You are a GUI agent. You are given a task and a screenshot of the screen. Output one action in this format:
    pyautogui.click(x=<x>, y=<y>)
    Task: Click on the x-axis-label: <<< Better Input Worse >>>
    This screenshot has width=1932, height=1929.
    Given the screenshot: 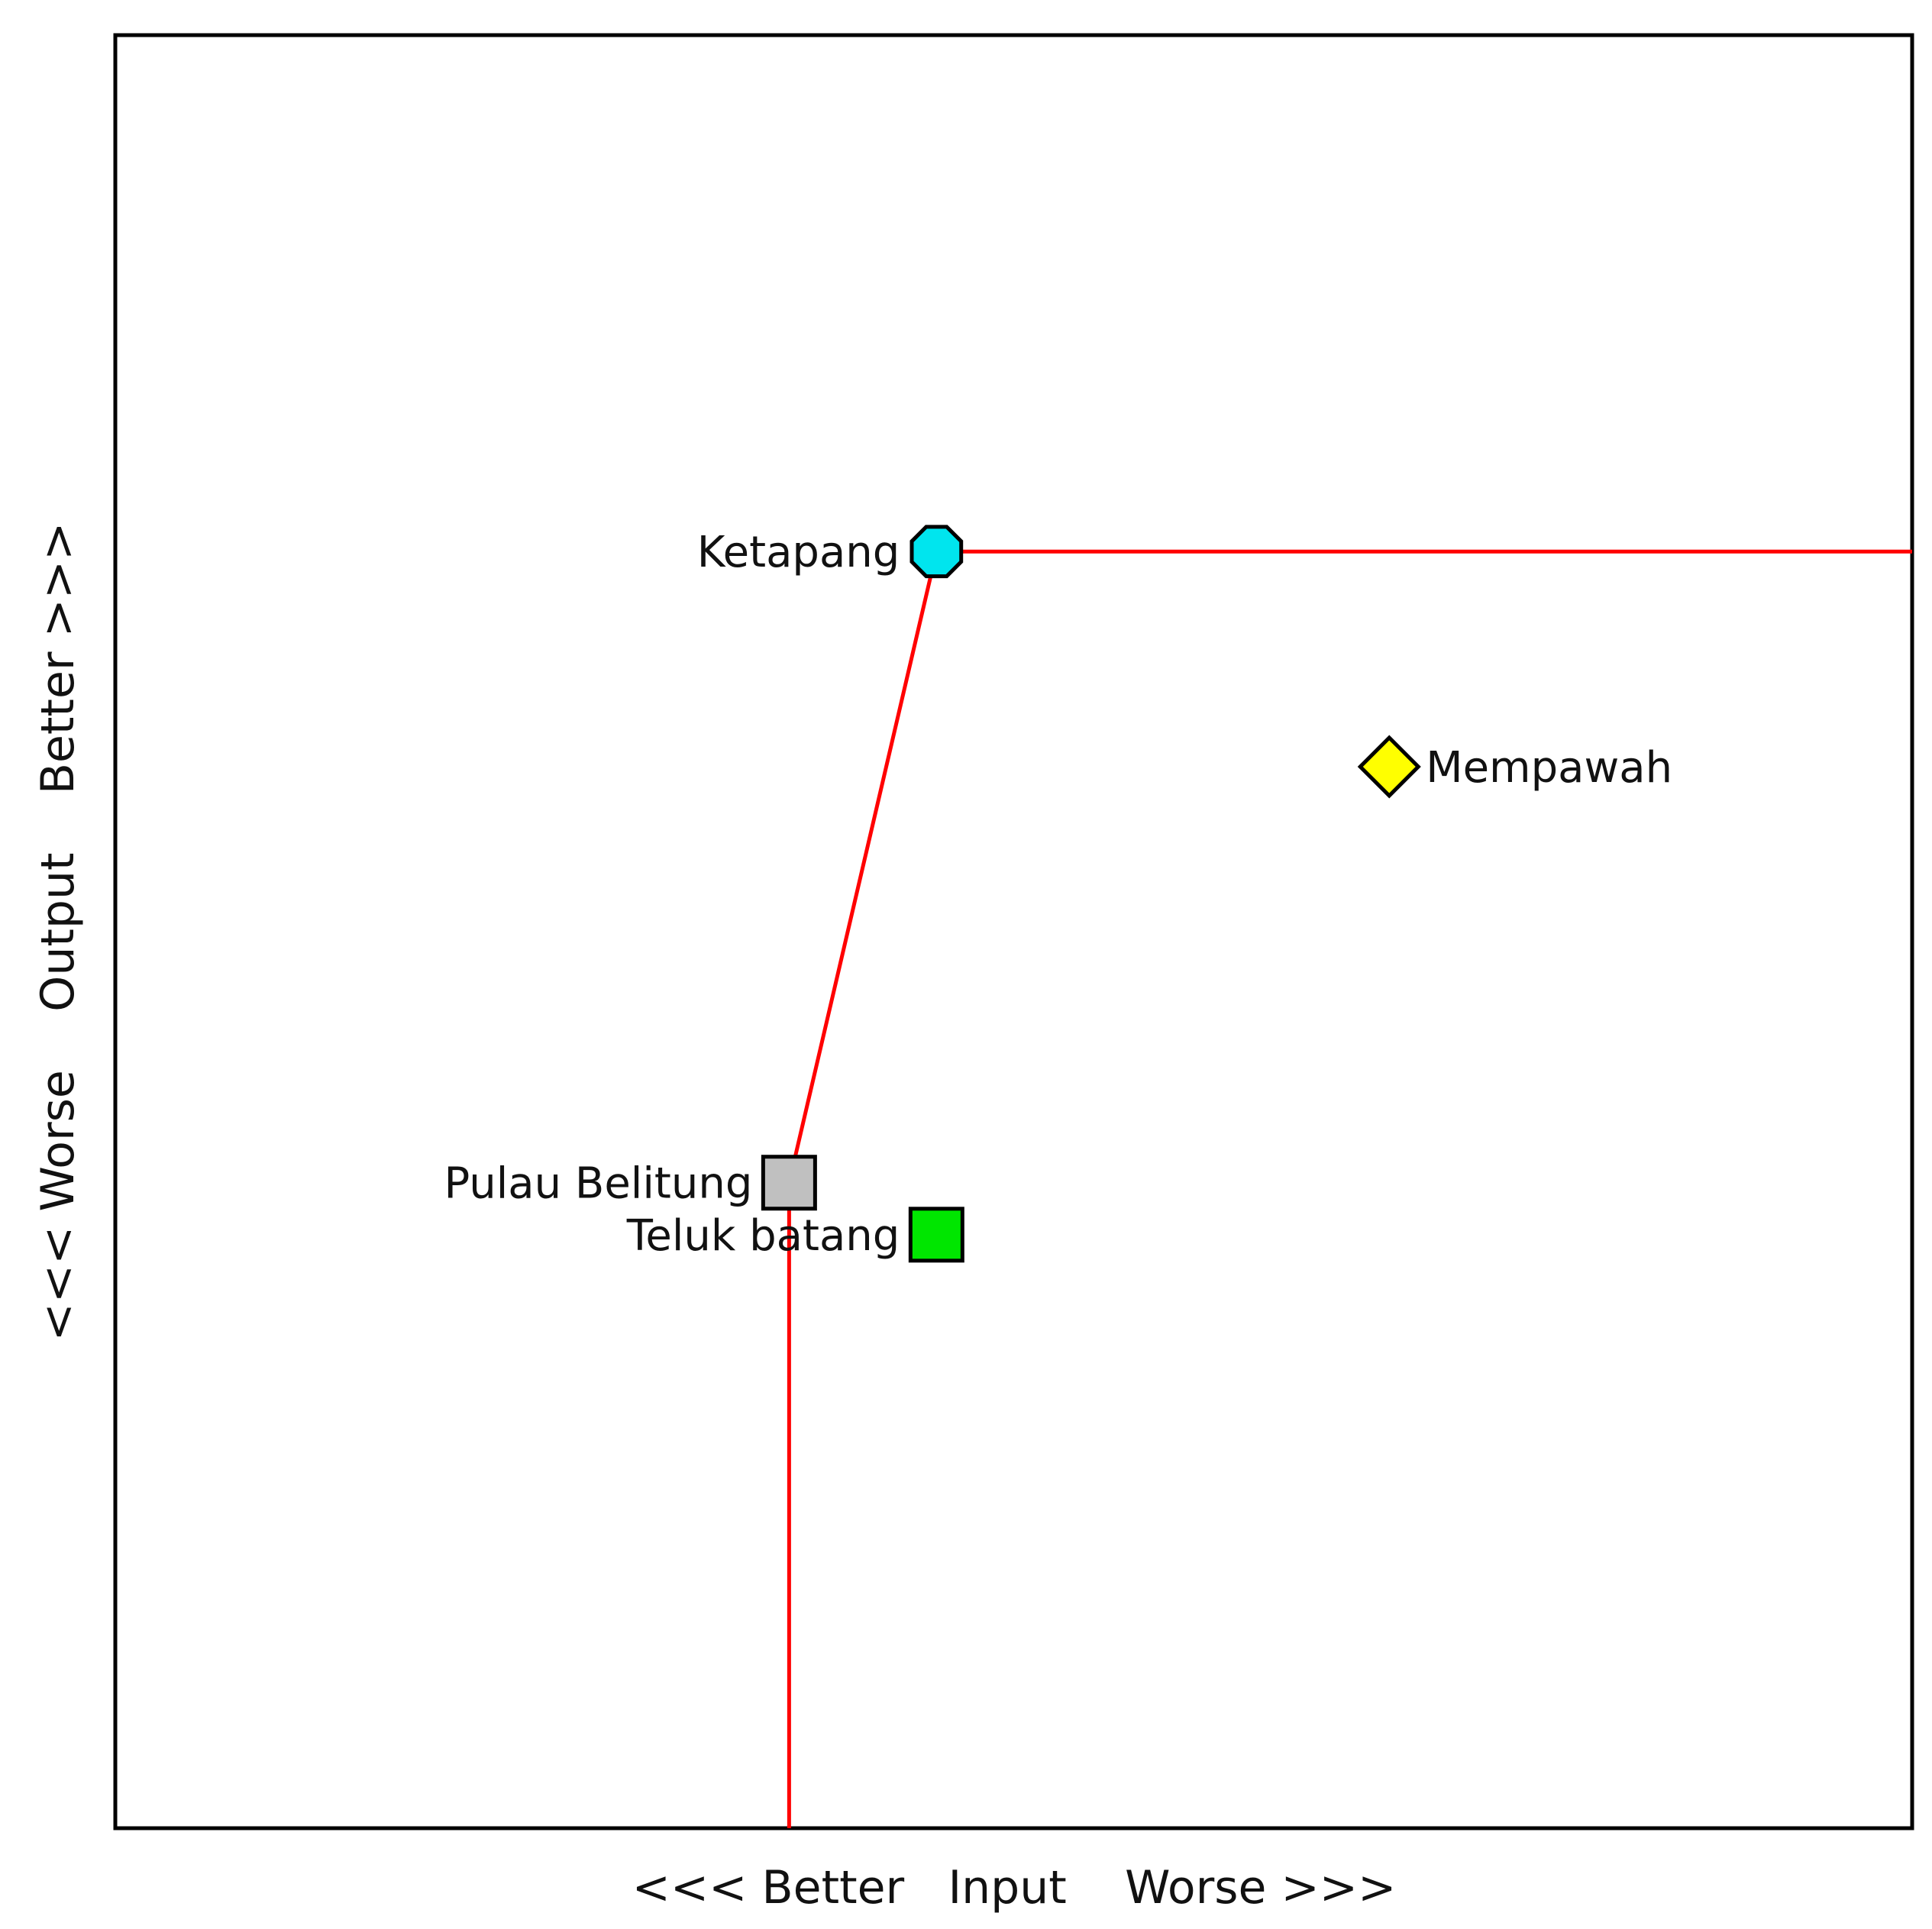 What is the action you would take?
    pyautogui.click(x=1015, y=1887)
    